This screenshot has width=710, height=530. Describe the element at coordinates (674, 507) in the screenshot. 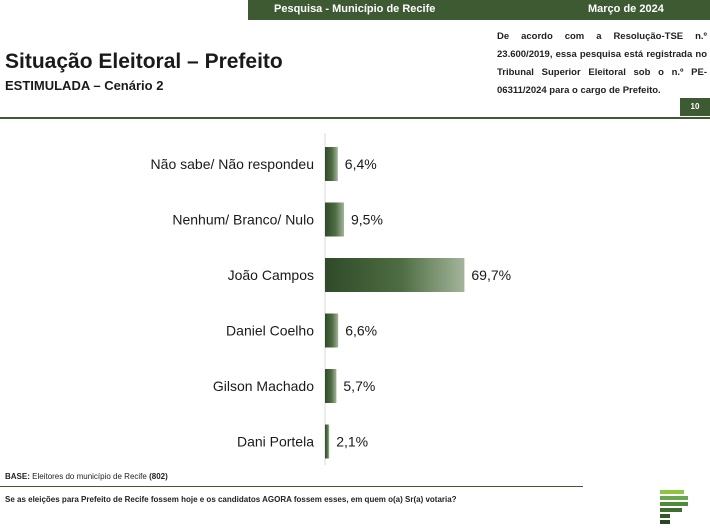

I see `brand-logo-icon` at that location.